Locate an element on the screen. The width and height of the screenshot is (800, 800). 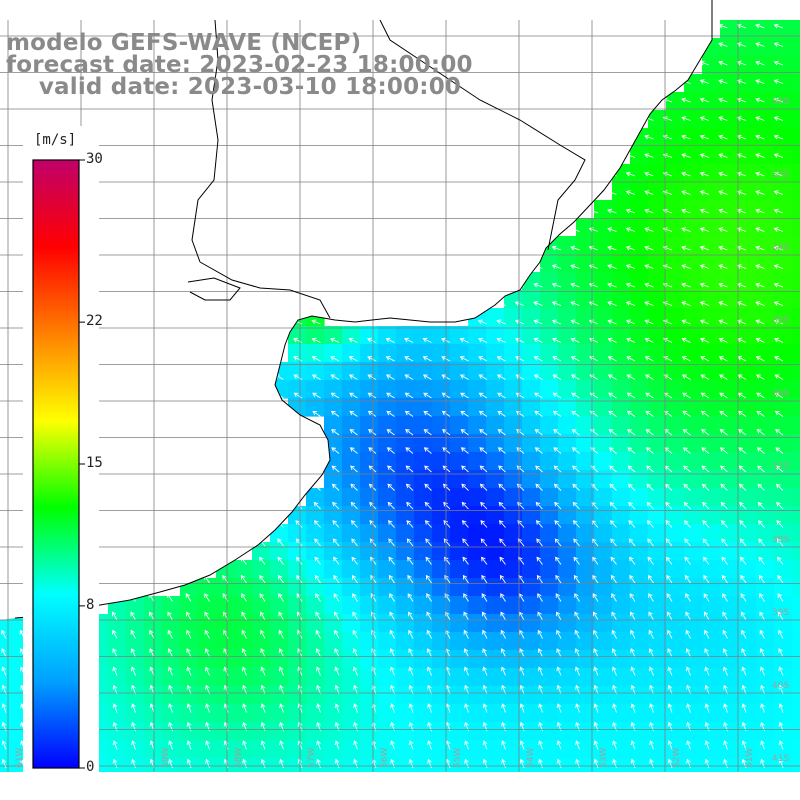
lon-label: 52W is located at coordinates (677, 758).